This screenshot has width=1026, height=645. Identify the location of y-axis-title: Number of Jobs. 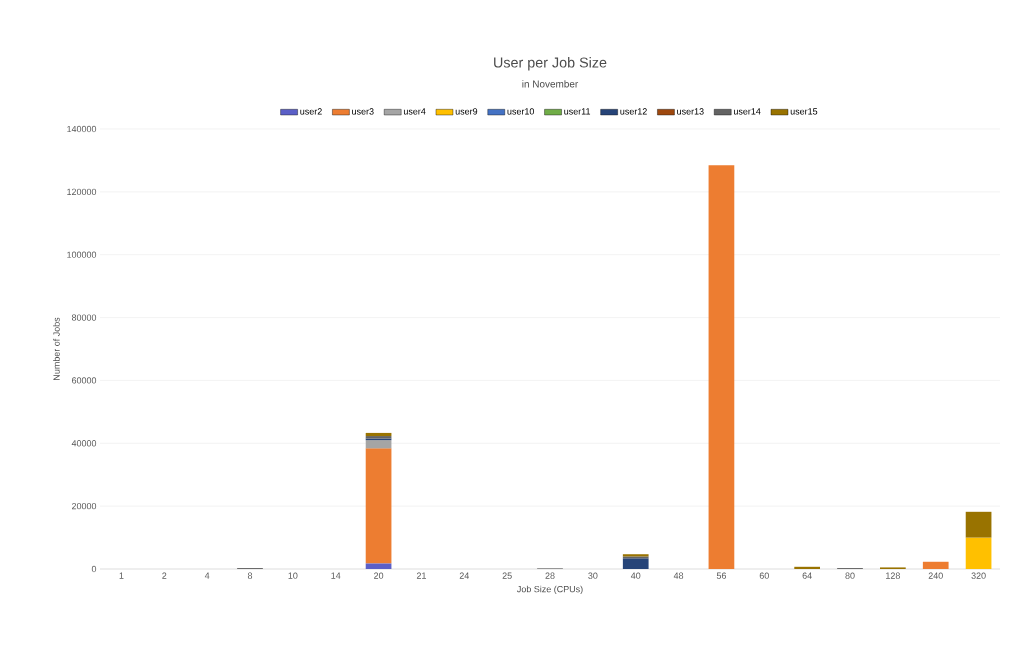
(56, 348).